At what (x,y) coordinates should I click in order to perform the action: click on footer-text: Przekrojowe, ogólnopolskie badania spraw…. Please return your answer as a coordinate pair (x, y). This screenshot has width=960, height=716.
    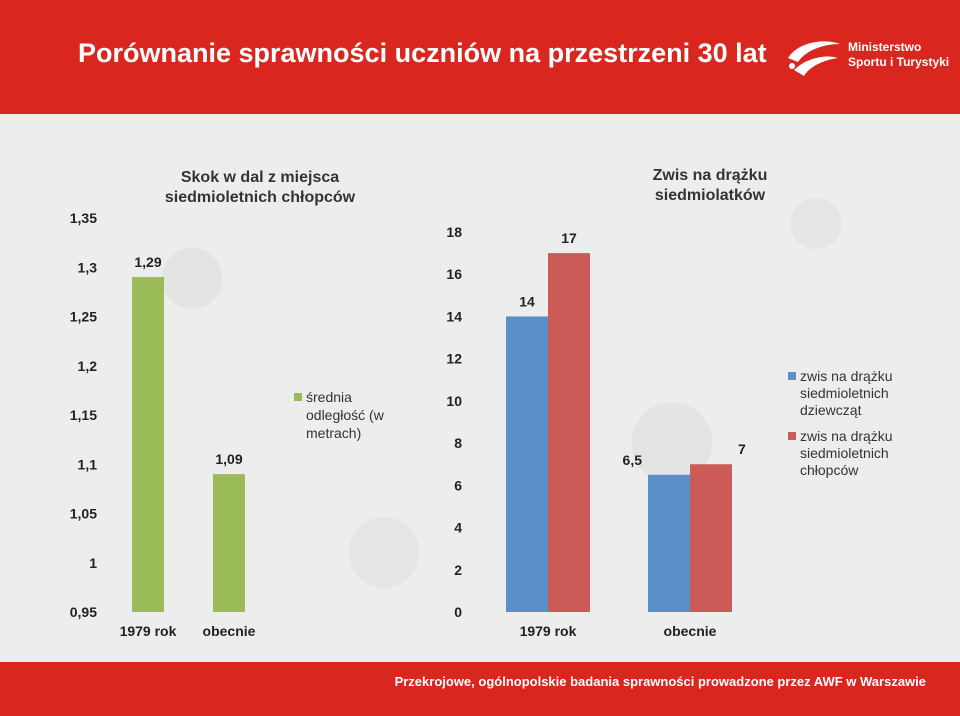
    Looking at the image, I should click on (660, 681).